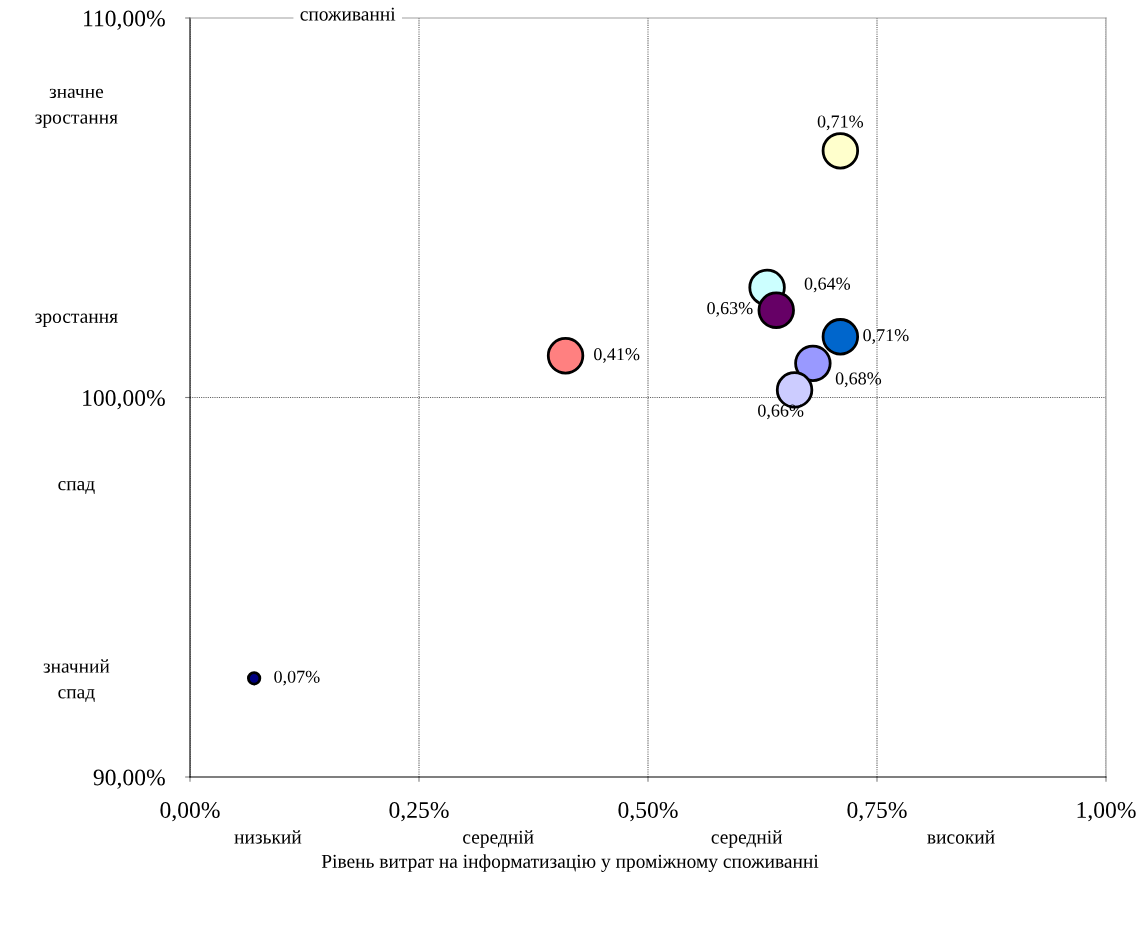  Describe the element at coordinates (348, 14) in the screenshot. I see `annotation: споживанні` at that location.